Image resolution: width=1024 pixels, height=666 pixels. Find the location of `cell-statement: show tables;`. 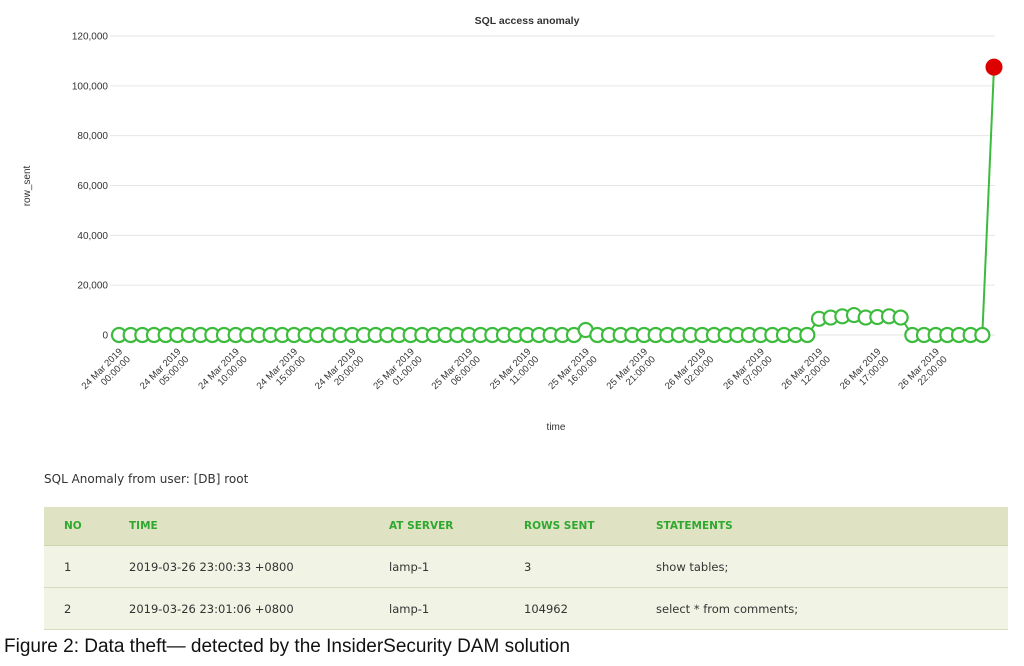

cell-statement: show tables; is located at coordinates (822, 566).